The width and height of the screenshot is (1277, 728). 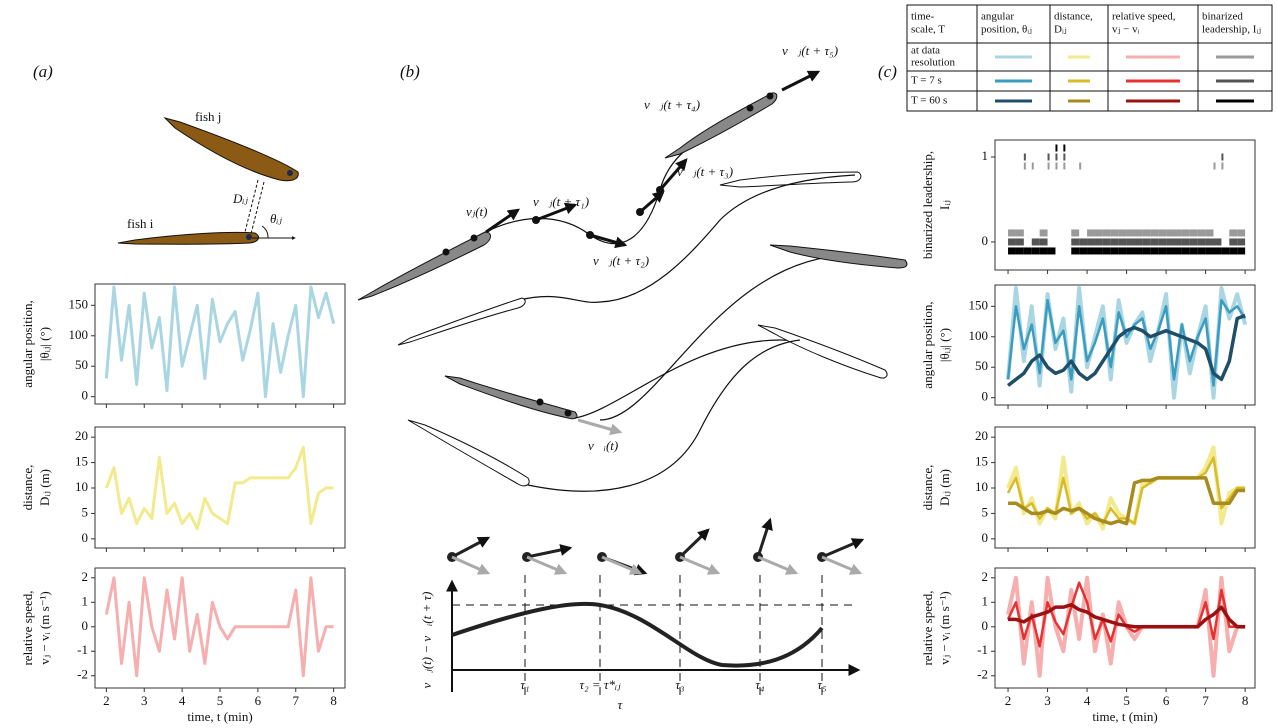 What do you see at coordinates (219, 716) in the screenshot?
I see `x-axis-label: time, t (min)` at bounding box center [219, 716].